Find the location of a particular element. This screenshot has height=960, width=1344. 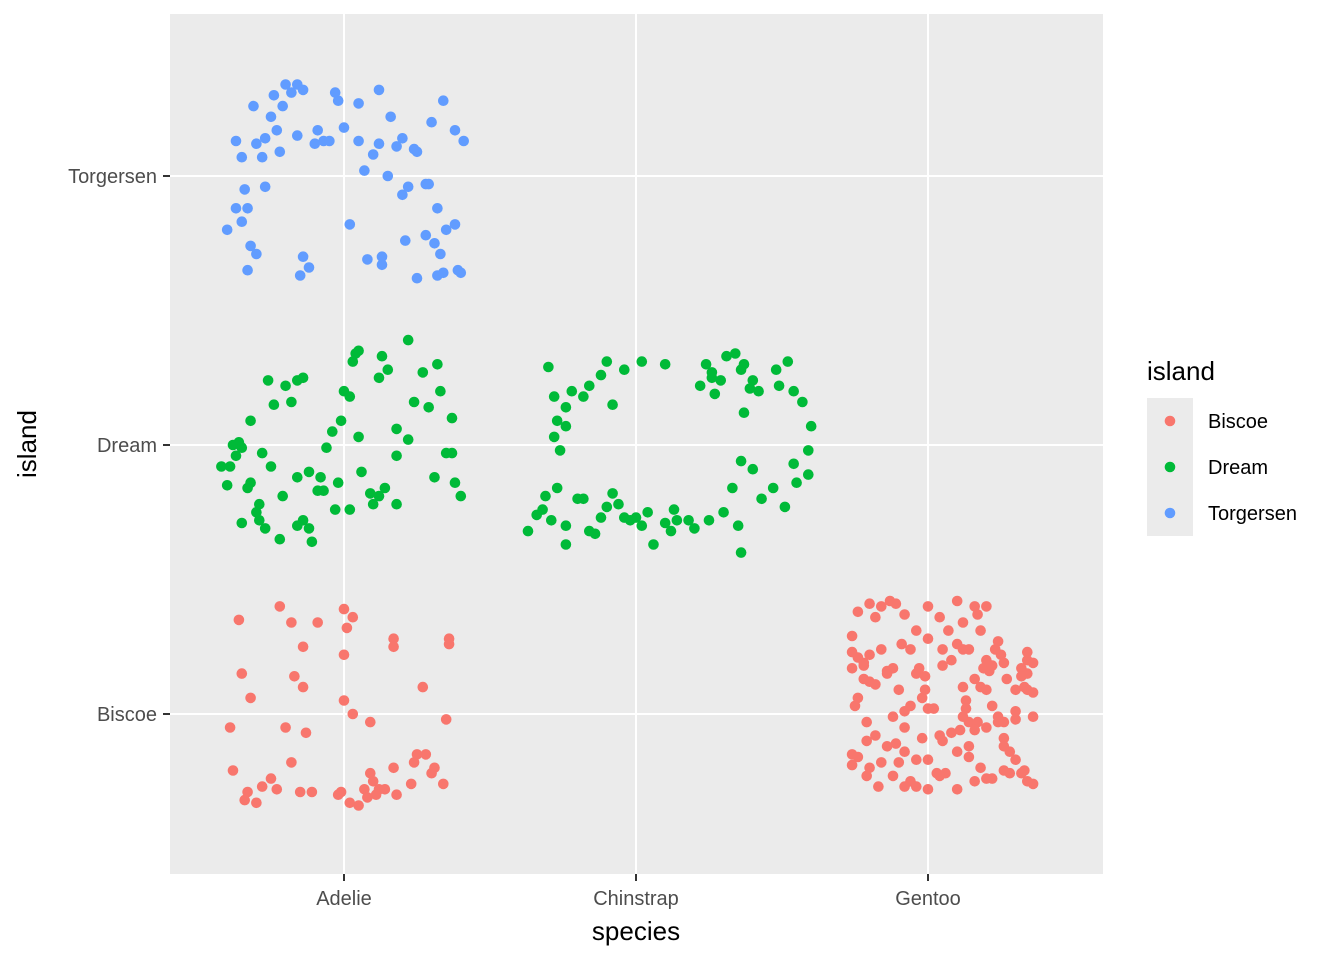

legend-key-dream is located at coordinates (1170, 467).